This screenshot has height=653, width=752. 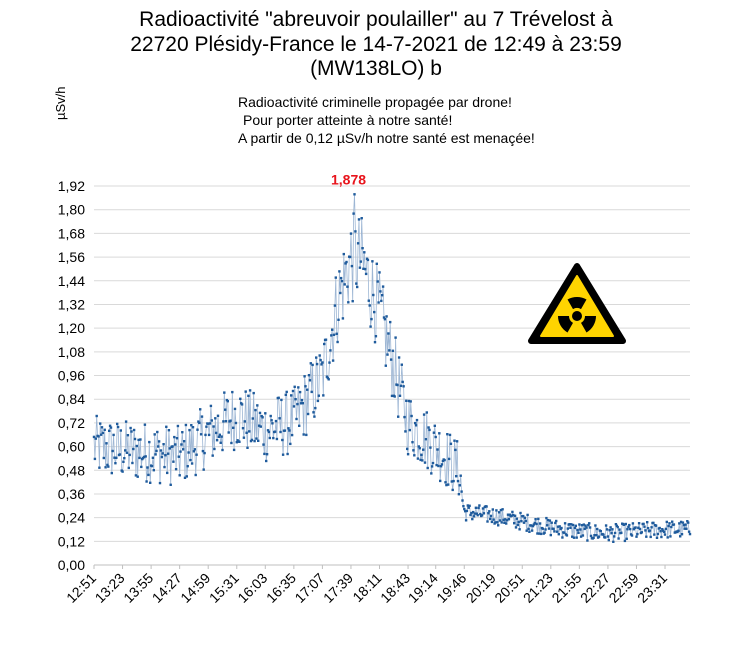 What do you see at coordinates (71, 470) in the screenshot?
I see `y-tick-label: 0,48` at bounding box center [71, 470].